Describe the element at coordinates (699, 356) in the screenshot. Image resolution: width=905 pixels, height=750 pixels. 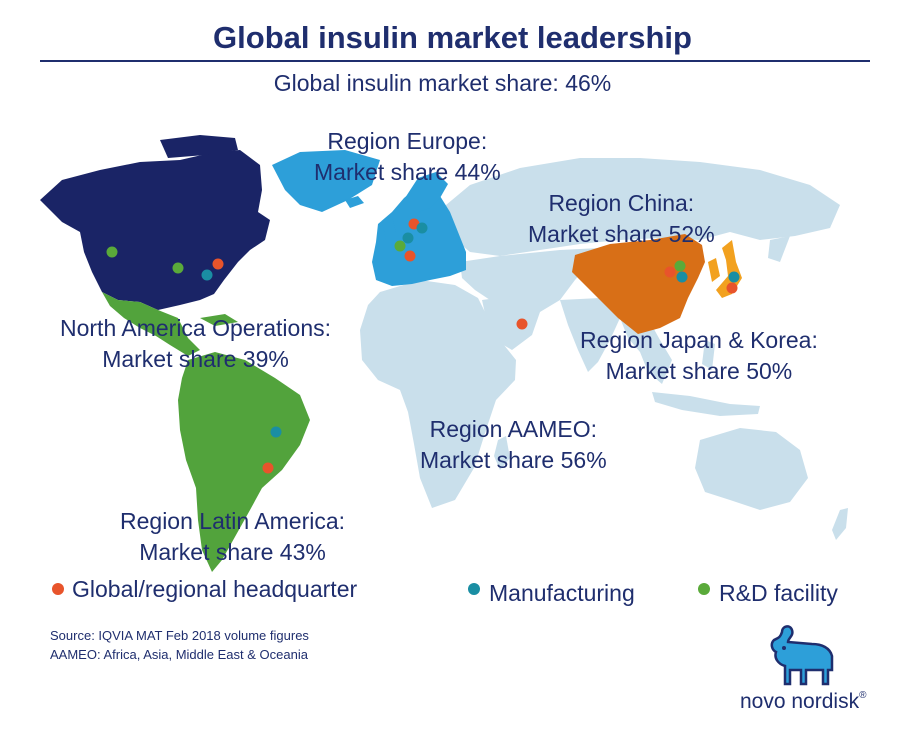
I see `label-region-japan-korea: Region Japan & Korea: Market share 50%` at that location.